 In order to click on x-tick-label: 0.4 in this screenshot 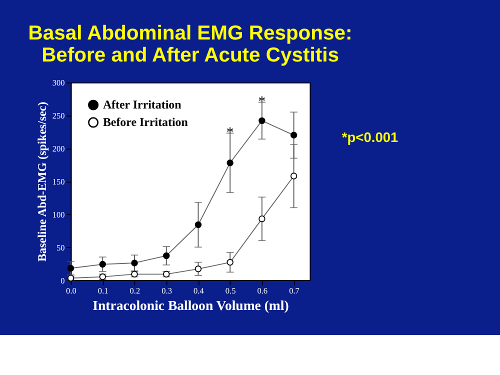, I will do `click(199, 291)`.